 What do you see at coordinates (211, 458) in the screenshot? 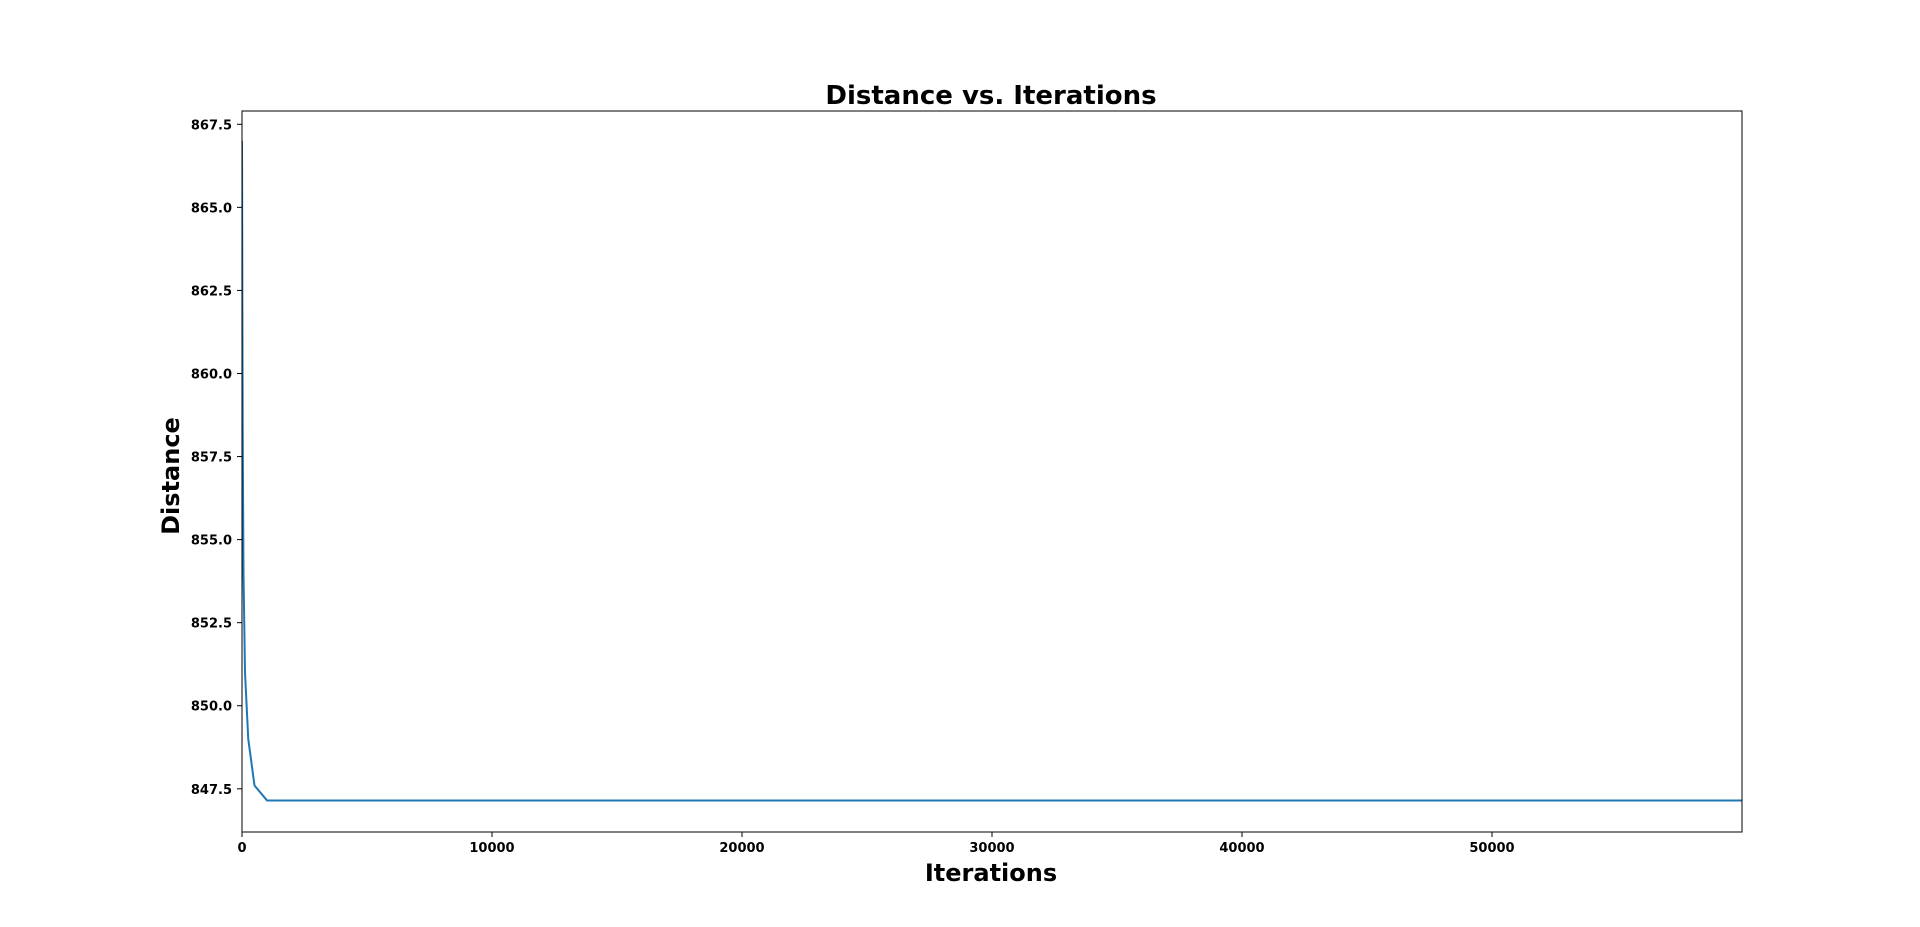
I see `y-tick-label: 857.5` at bounding box center [211, 458].